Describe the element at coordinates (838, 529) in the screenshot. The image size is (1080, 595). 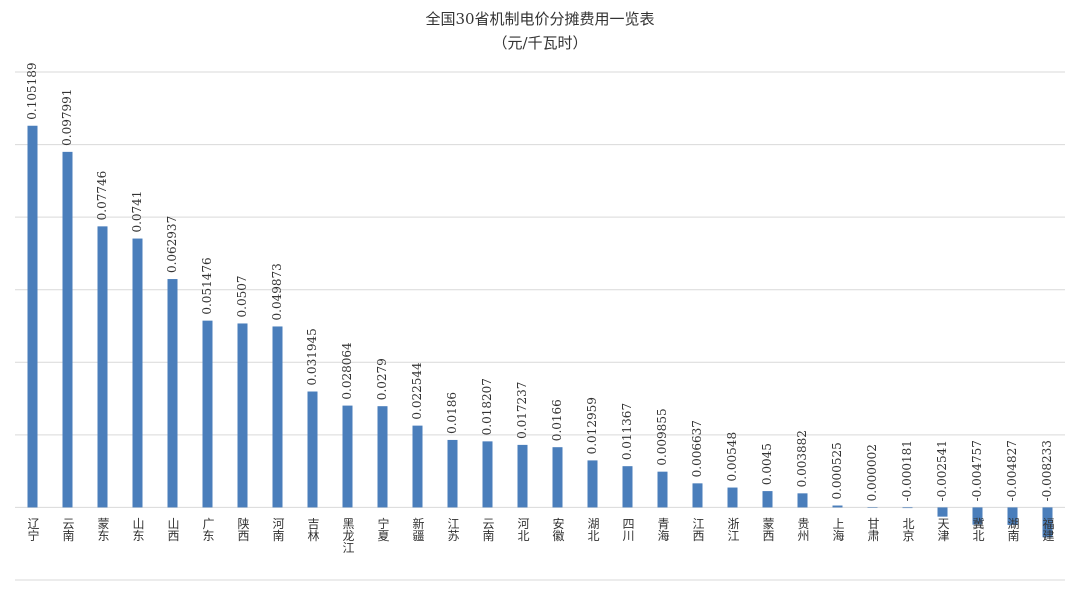
I see `x-tick-label: 上海` at that location.